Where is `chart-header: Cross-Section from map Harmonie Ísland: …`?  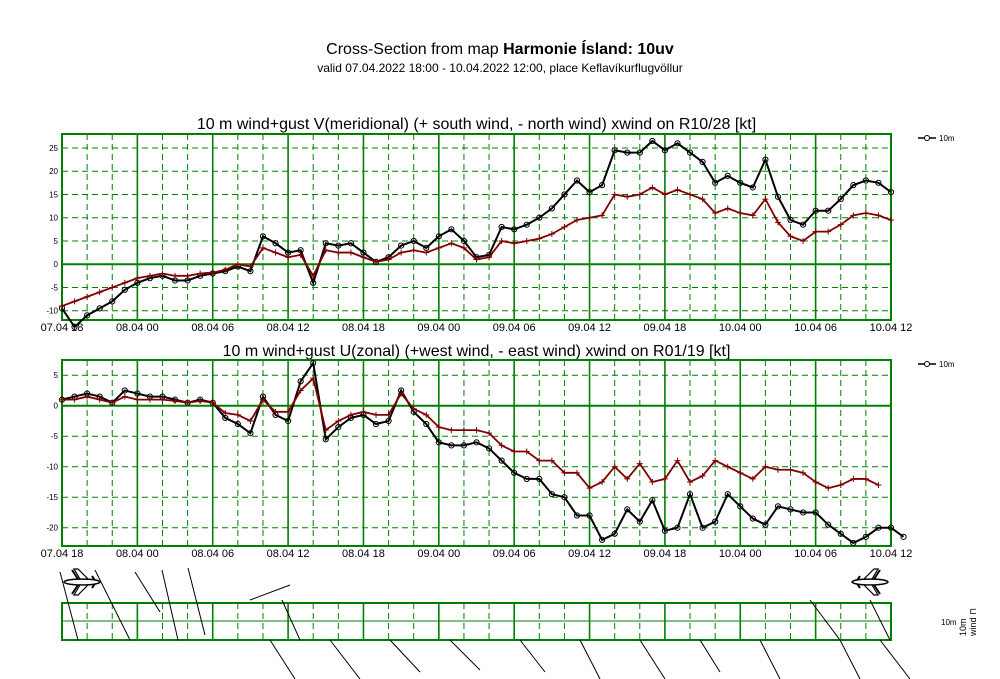
chart-header: Cross-Section from map Harmonie Ísland: … is located at coordinates (500, 58).